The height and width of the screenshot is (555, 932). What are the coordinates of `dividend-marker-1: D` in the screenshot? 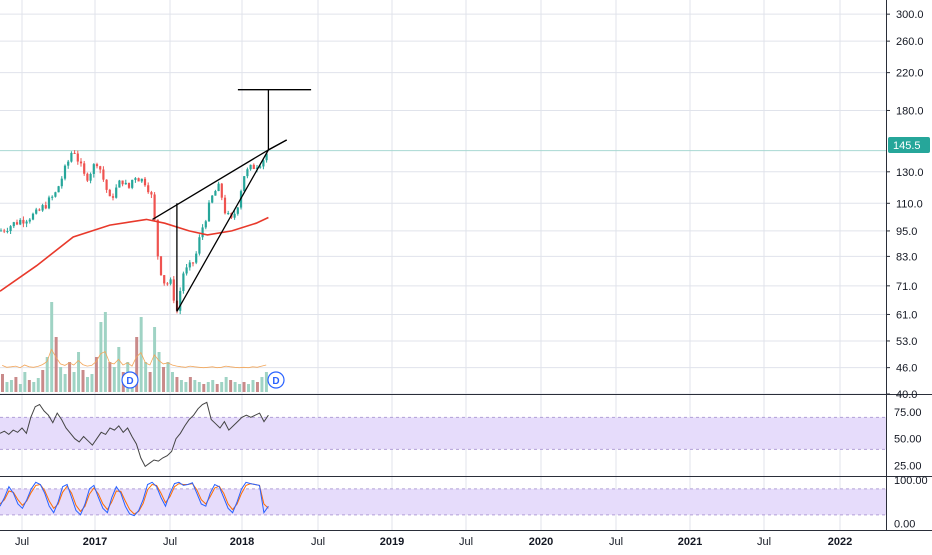 It's located at (130, 380).